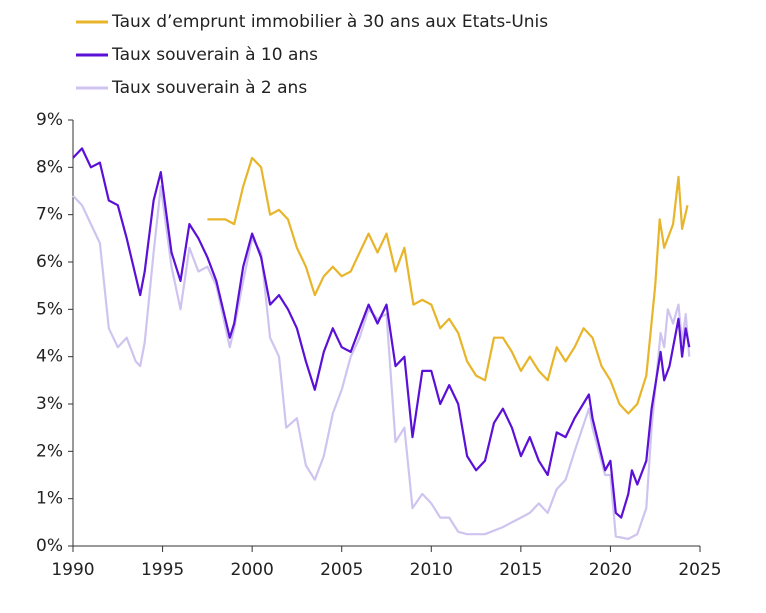  Describe the element at coordinates (252, 570) in the screenshot. I see `x-tick-label: 2000` at that location.